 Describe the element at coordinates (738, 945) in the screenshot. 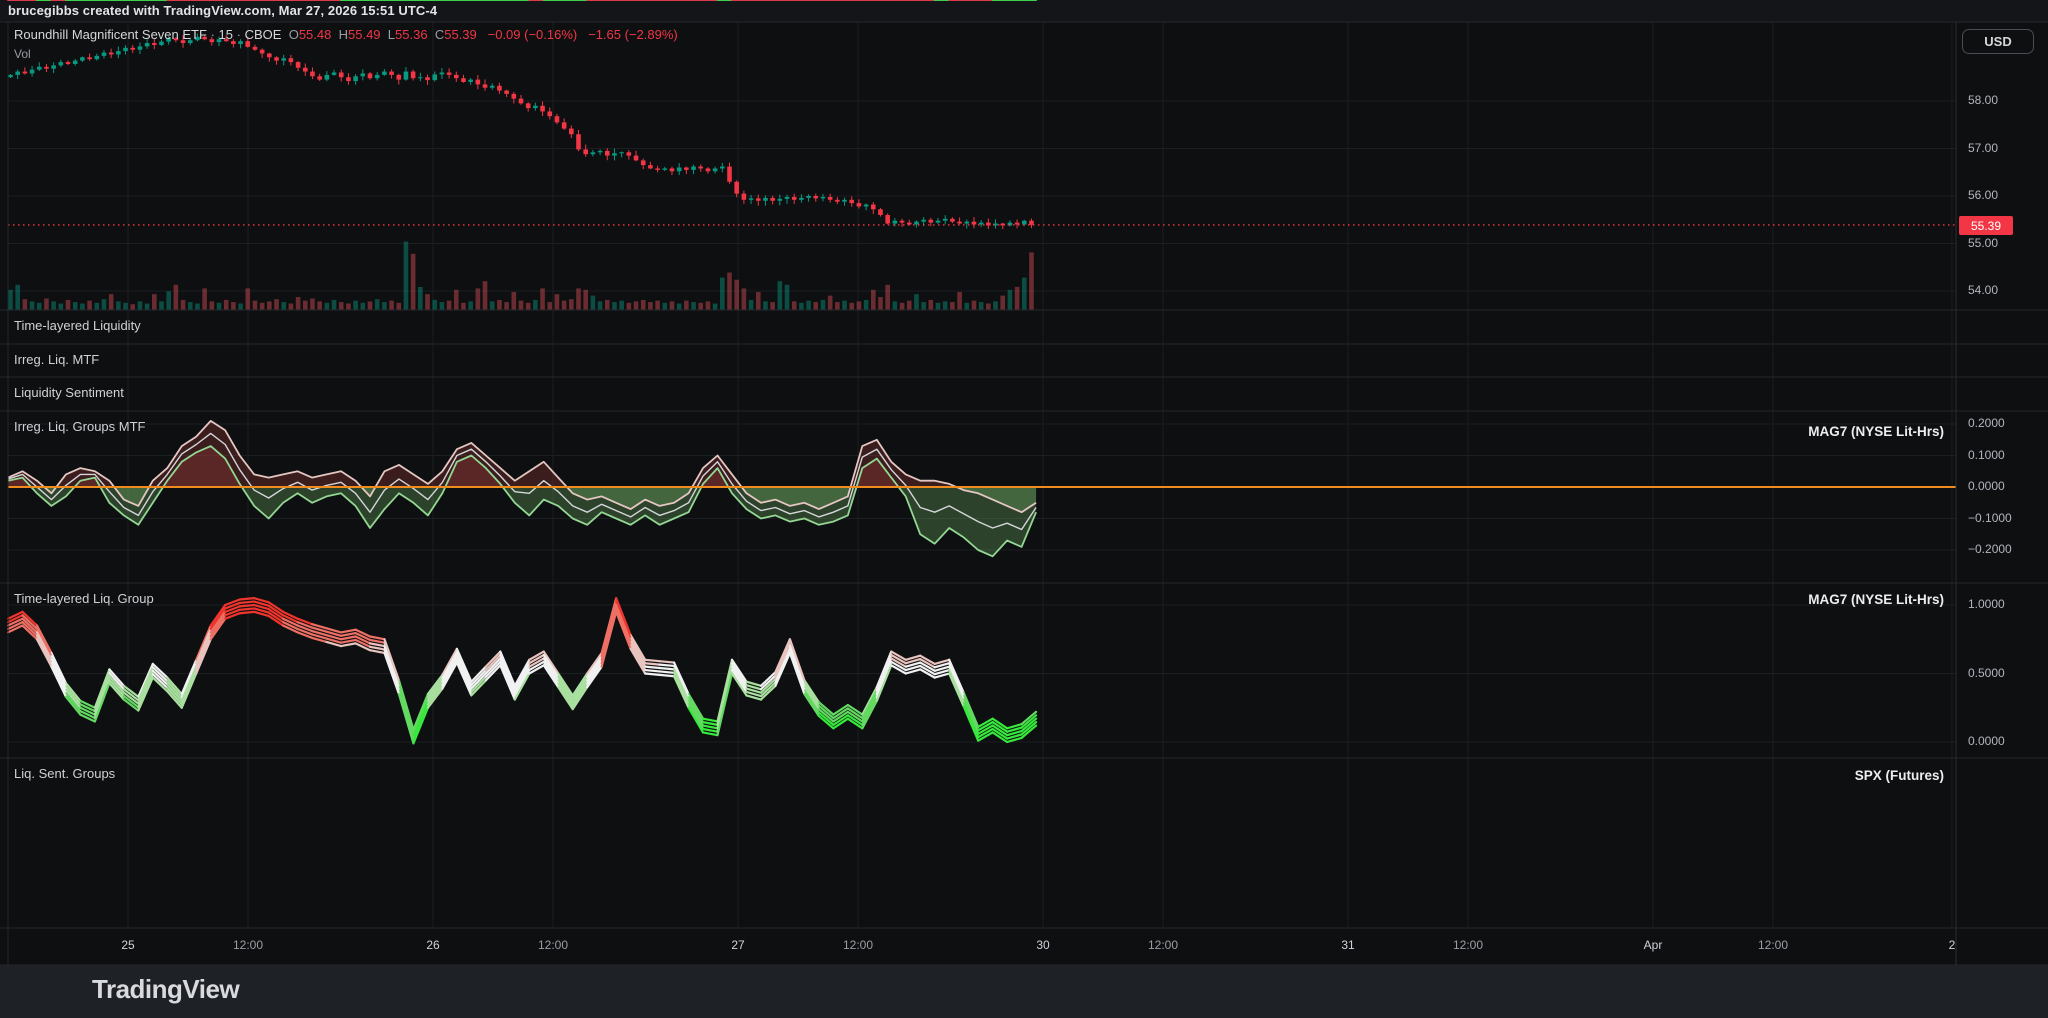

I see `time-axis-label: 27` at that location.